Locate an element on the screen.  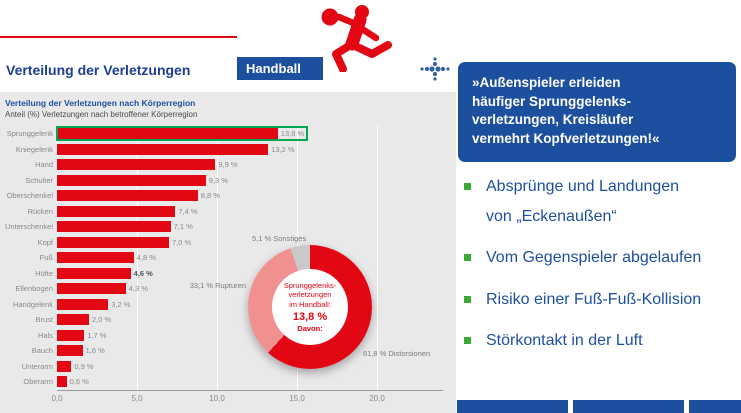
handball-player-icon is located at coordinates (356, 38).